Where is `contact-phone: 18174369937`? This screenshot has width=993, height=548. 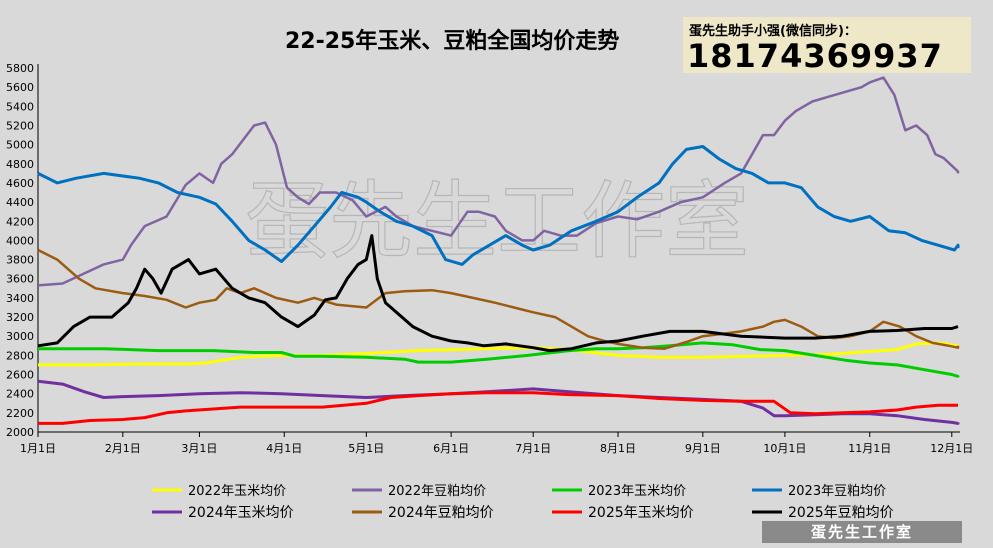 contact-phone: 18174369937 is located at coordinates (815, 56).